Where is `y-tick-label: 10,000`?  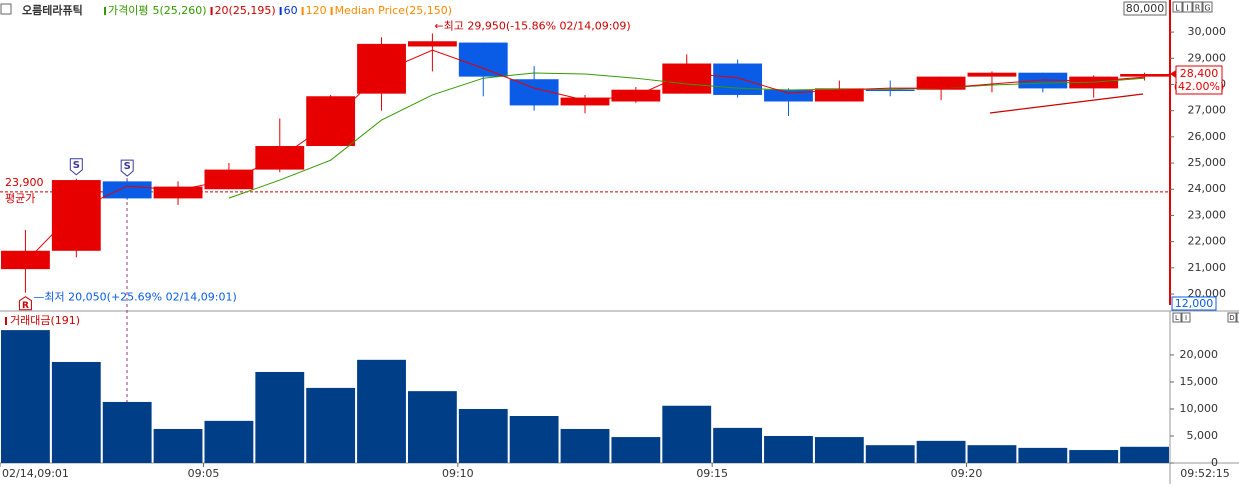
y-tick-label: 10,000 is located at coordinates (1199, 408).